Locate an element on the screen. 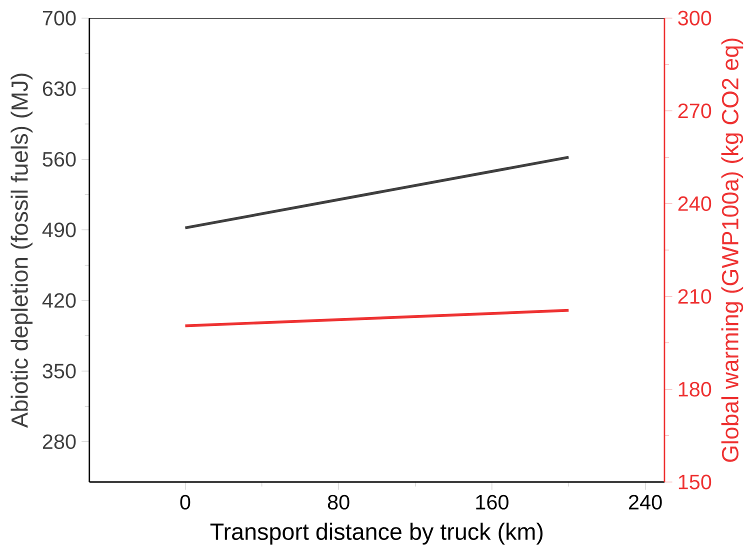 The width and height of the screenshot is (745, 558). y2-axis-title: Global warming (GWP100a) (kg CO2 eq) is located at coordinates (732, 250).